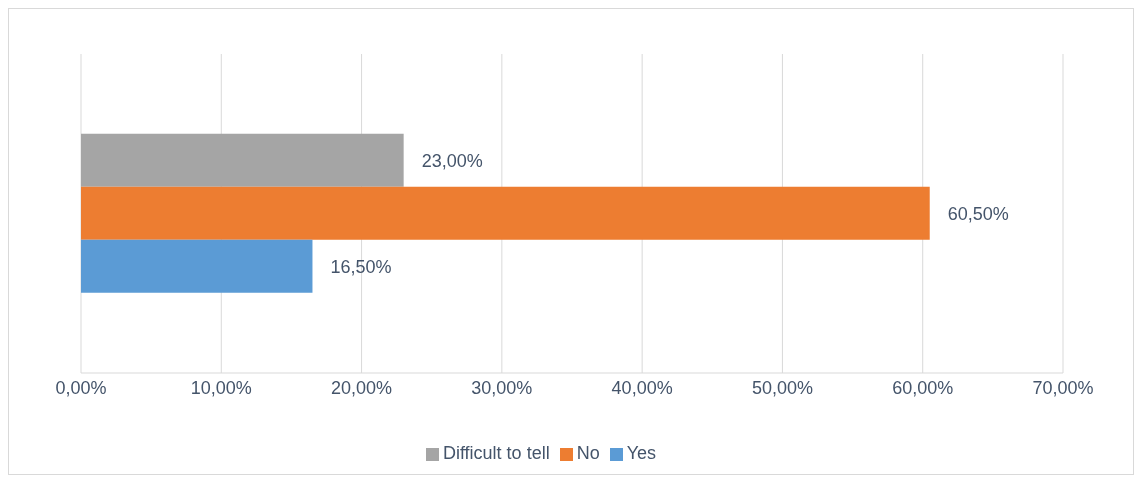 The image size is (1142, 483). What do you see at coordinates (502, 387) in the screenshot?
I see `x-tick-label: 30,00%` at bounding box center [502, 387].